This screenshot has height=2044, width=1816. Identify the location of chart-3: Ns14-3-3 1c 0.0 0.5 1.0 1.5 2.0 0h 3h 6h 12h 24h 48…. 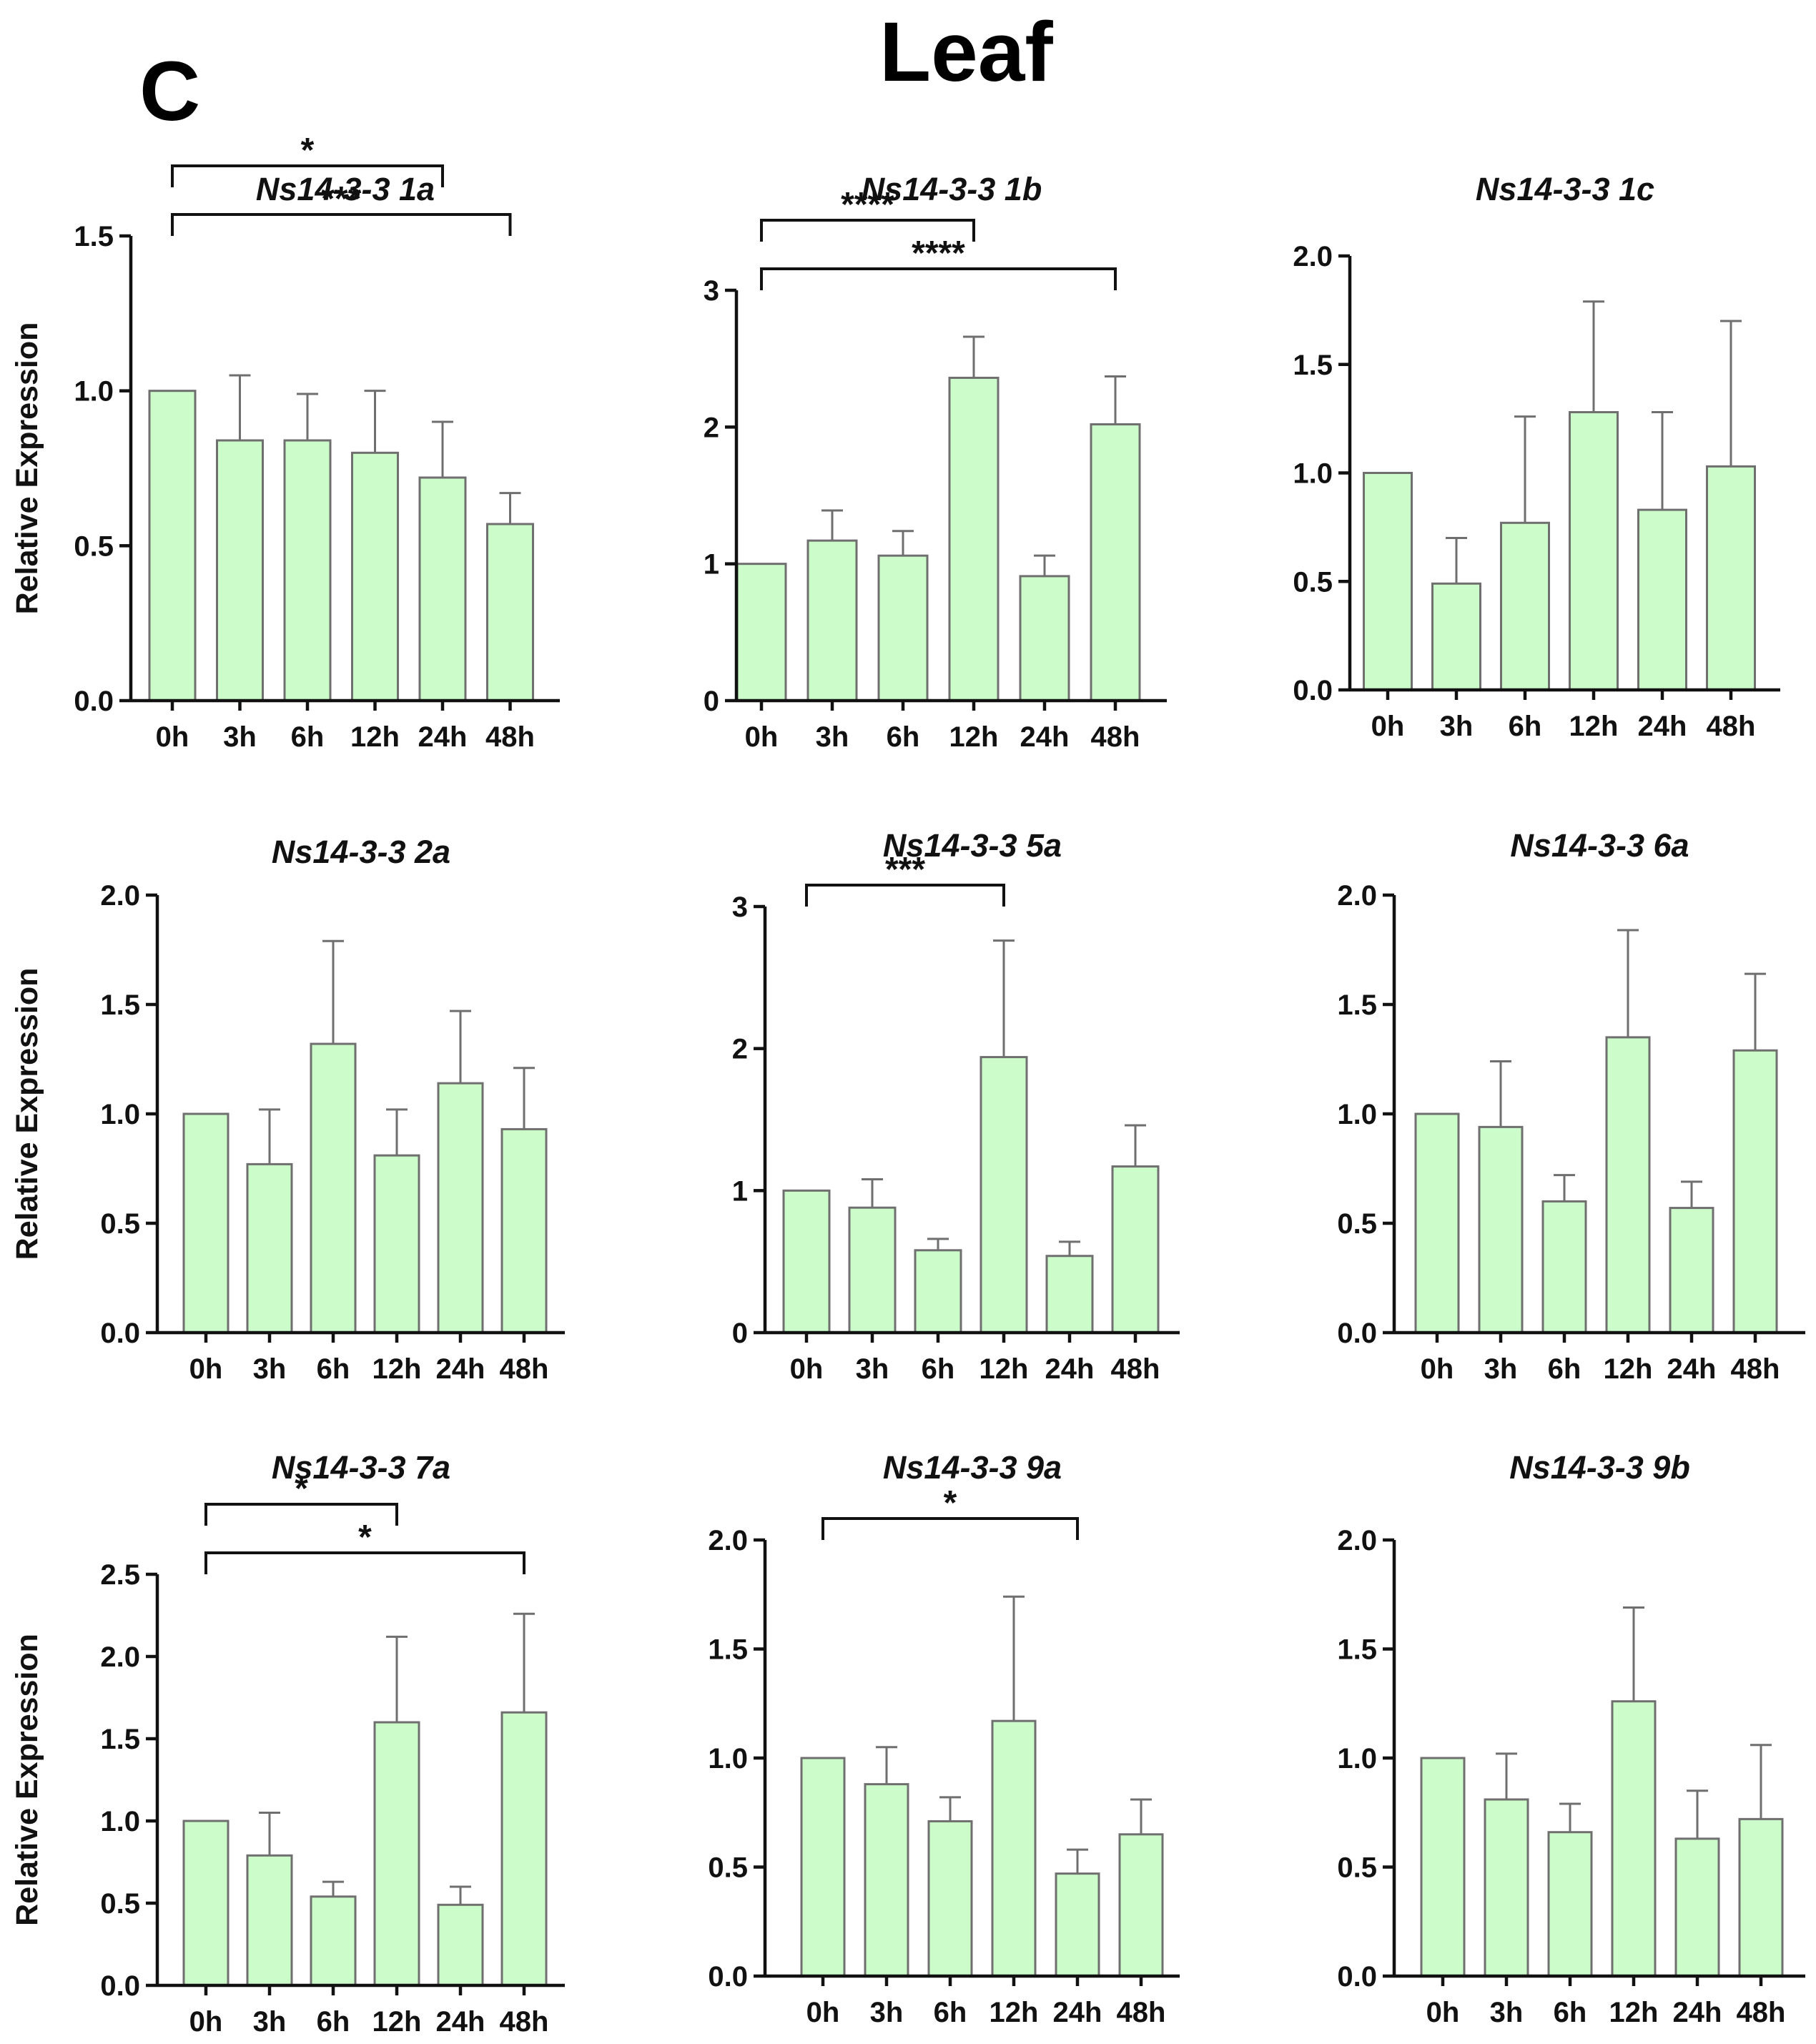
(1537, 456).